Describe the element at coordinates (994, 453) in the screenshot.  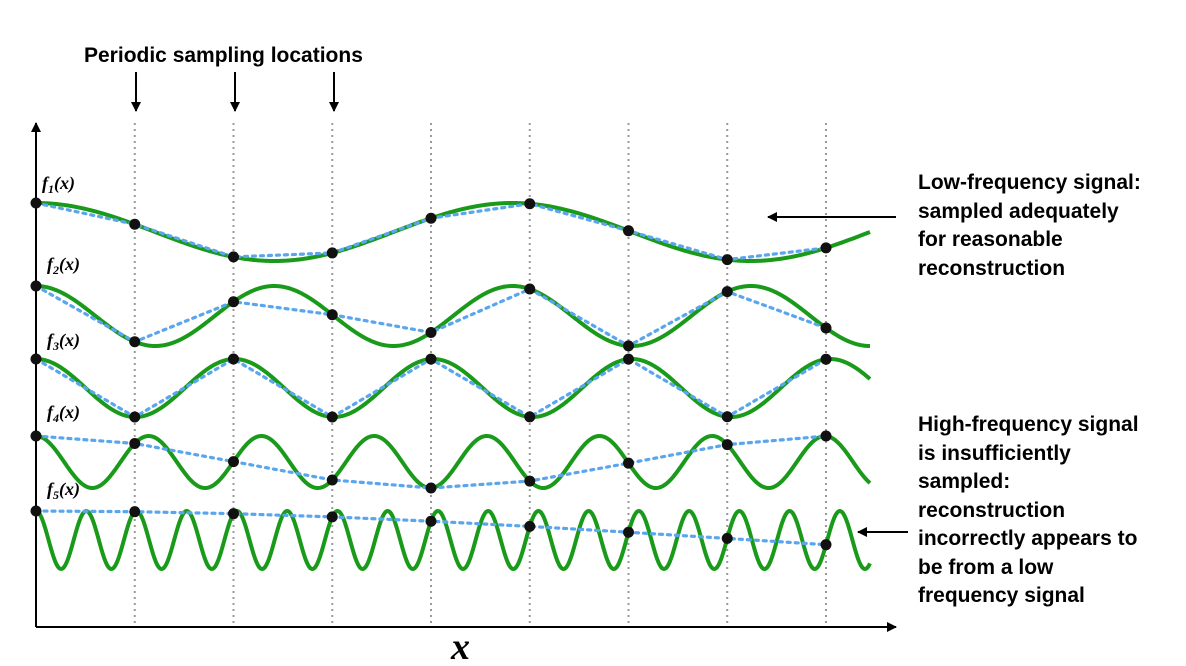
I see `note-line: is insufficiently` at that location.